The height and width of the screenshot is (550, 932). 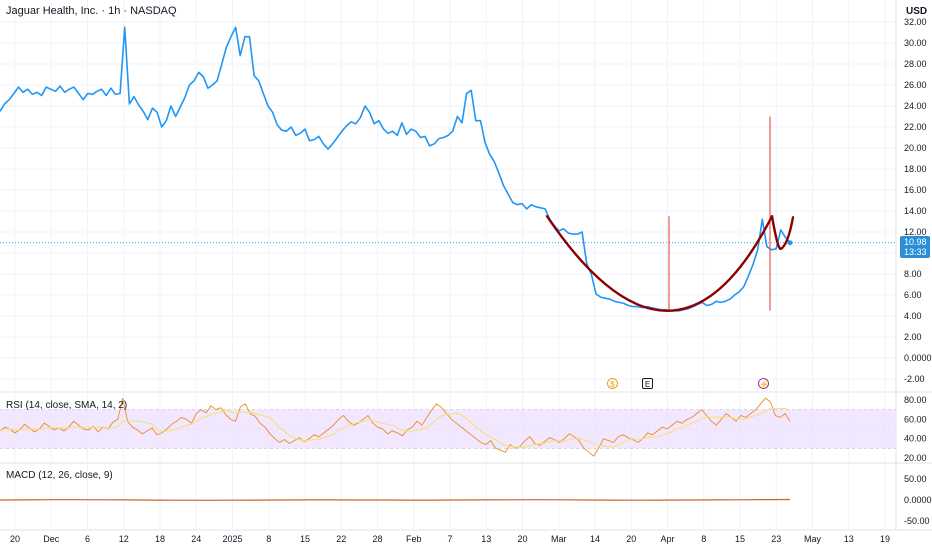 I want to click on rsi-sma-line, so click(x=395, y=428).